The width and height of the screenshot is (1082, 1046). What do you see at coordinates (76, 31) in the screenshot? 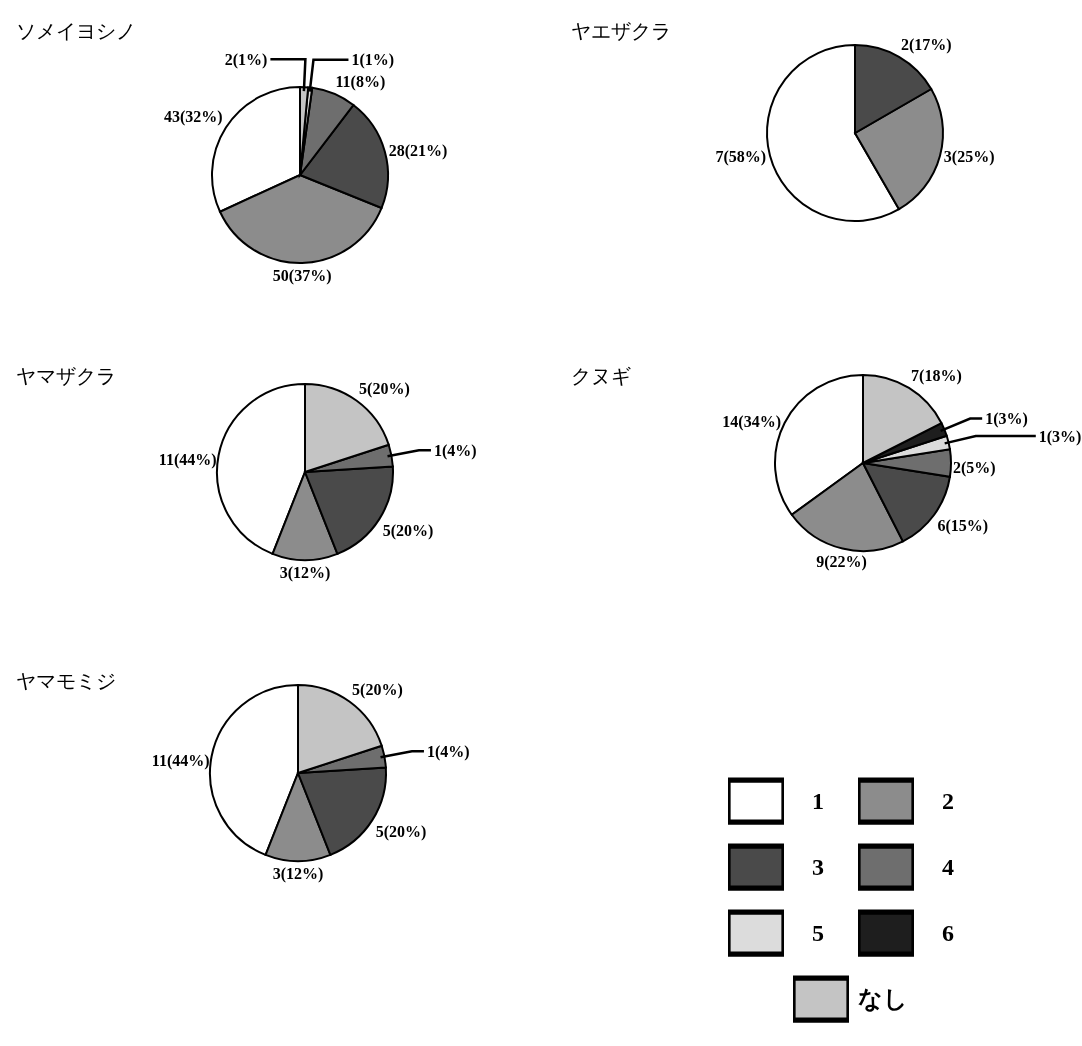
I see `chart-title: ソメイヨシノ` at bounding box center [76, 31].